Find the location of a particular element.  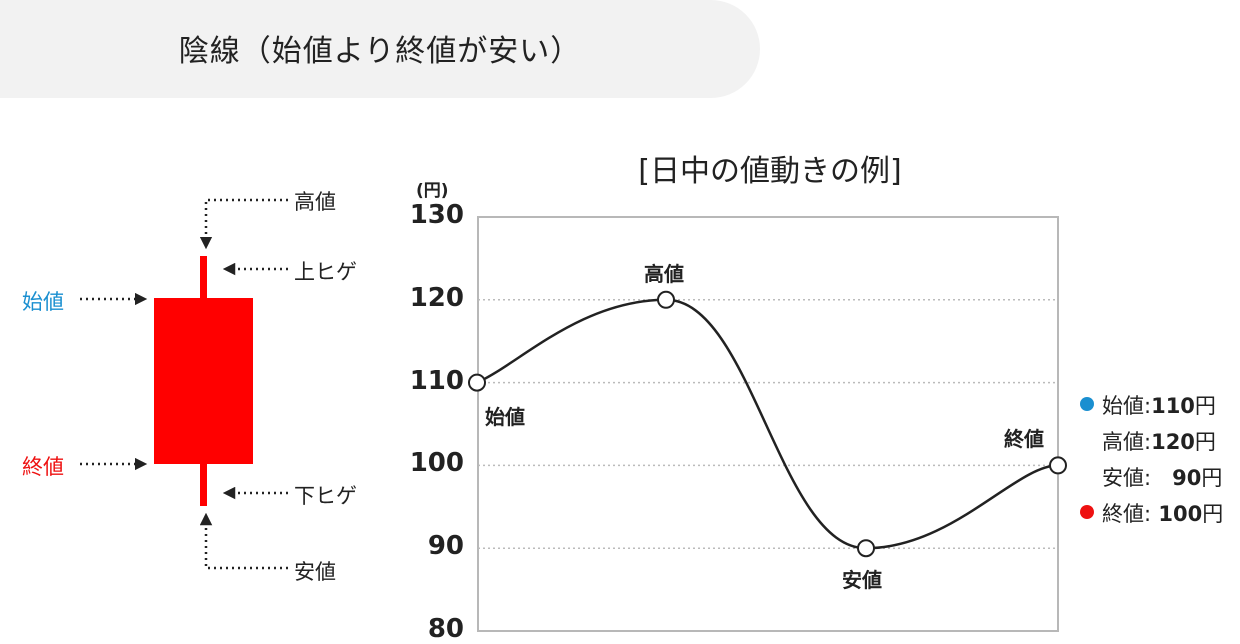

data-point-label: 終値 is located at coordinates (1024, 439).